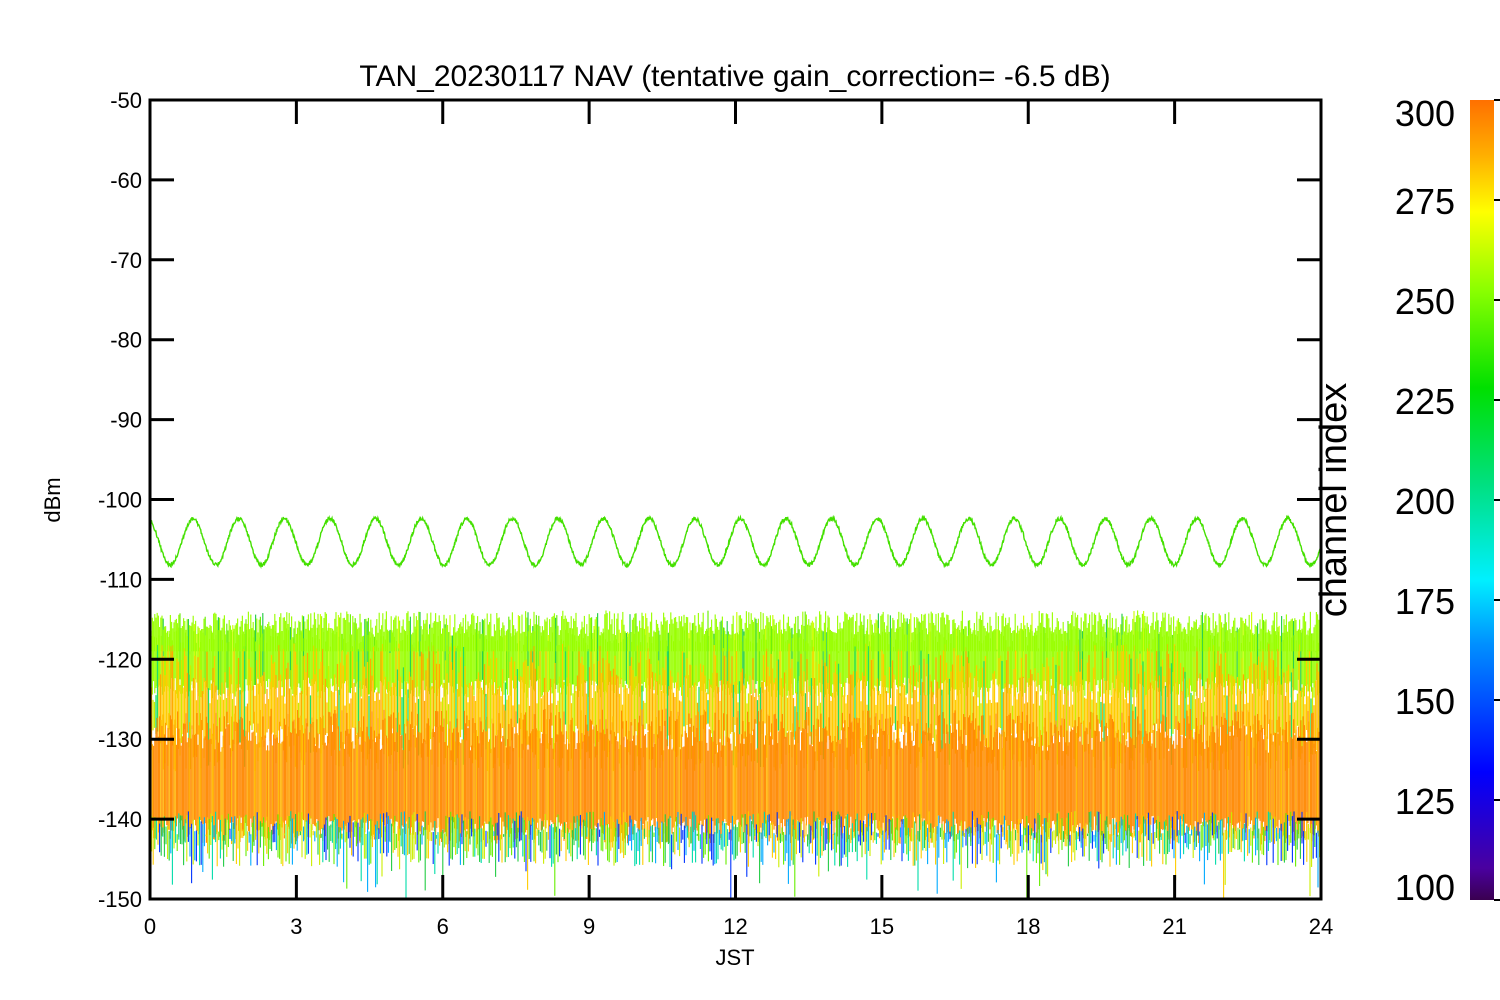  I want to click on series-low-fringe, so click(735, 855).